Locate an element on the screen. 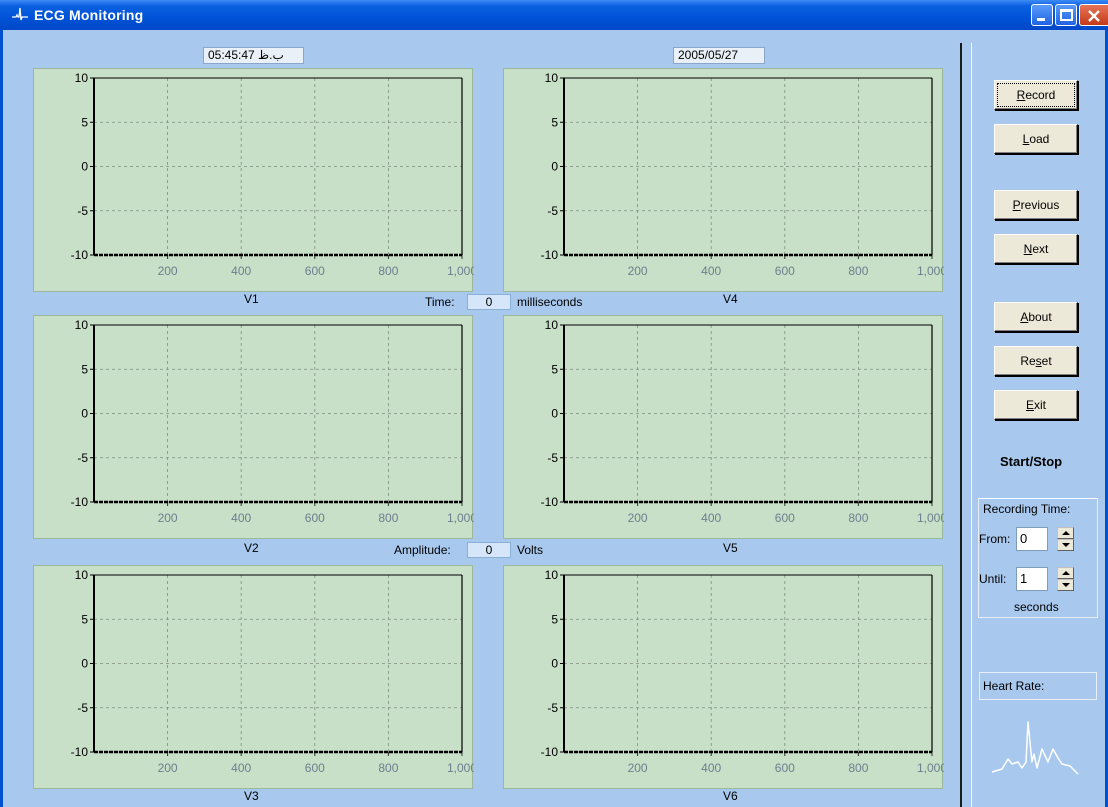 Image resolution: width=1108 pixels, height=807 pixels. chart-v5-label: V5 is located at coordinates (730, 548).